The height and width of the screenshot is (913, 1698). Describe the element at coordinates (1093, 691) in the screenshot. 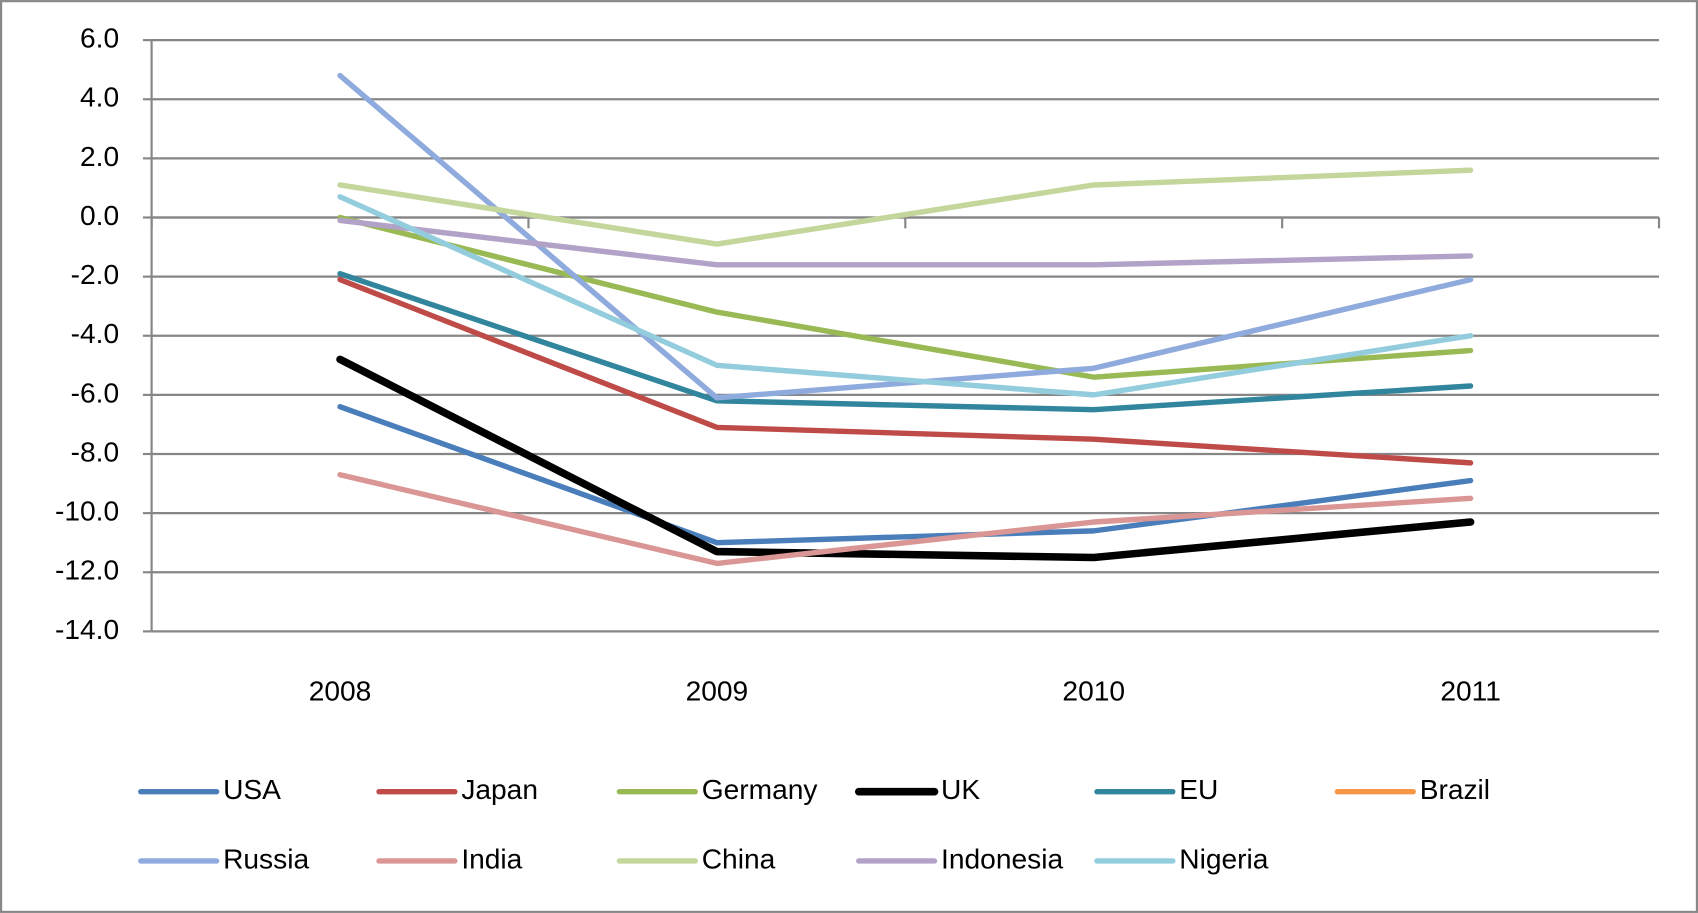

I see `x-tick-label: 2010` at that location.